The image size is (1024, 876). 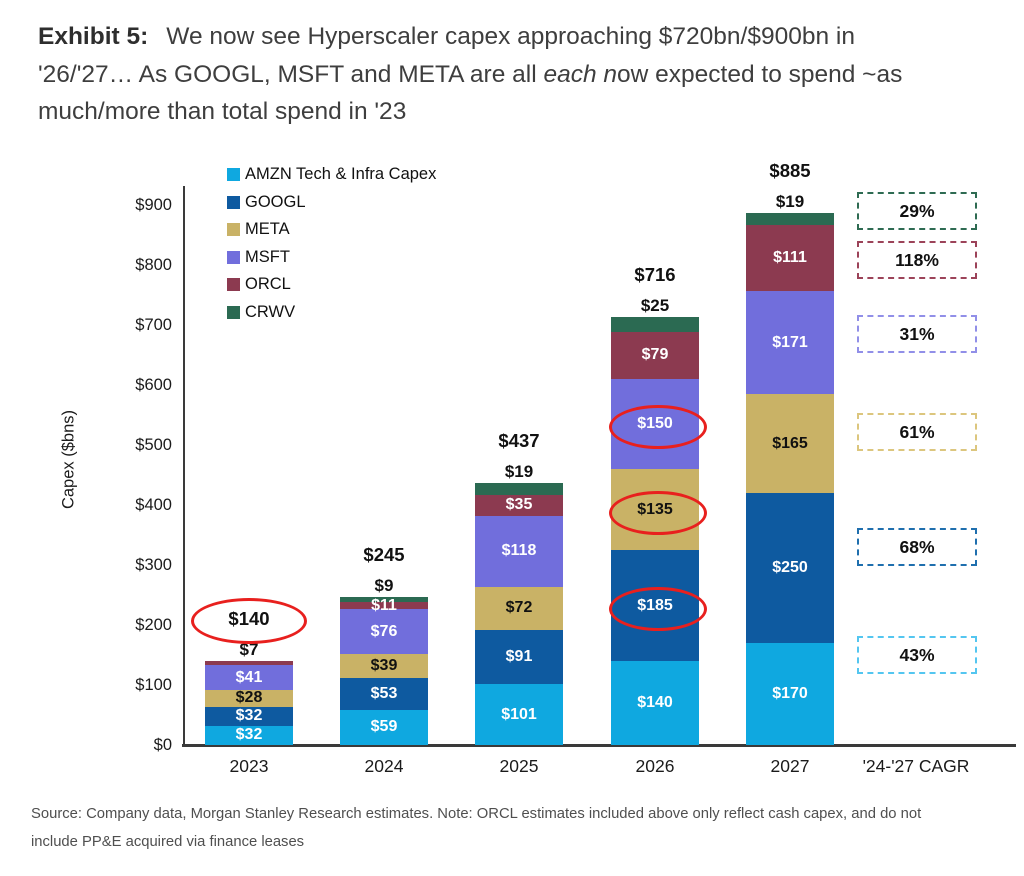 I want to click on y-tick-label: $200, so click(x=153, y=625).